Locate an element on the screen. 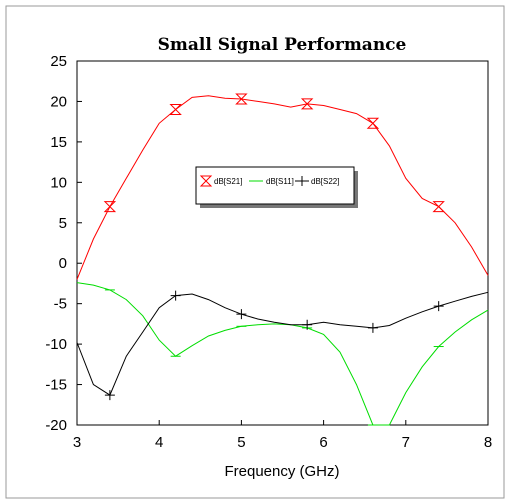 The image size is (510, 504). x-axis-label: Frequency (GHz) is located at coordinates (281, 471).